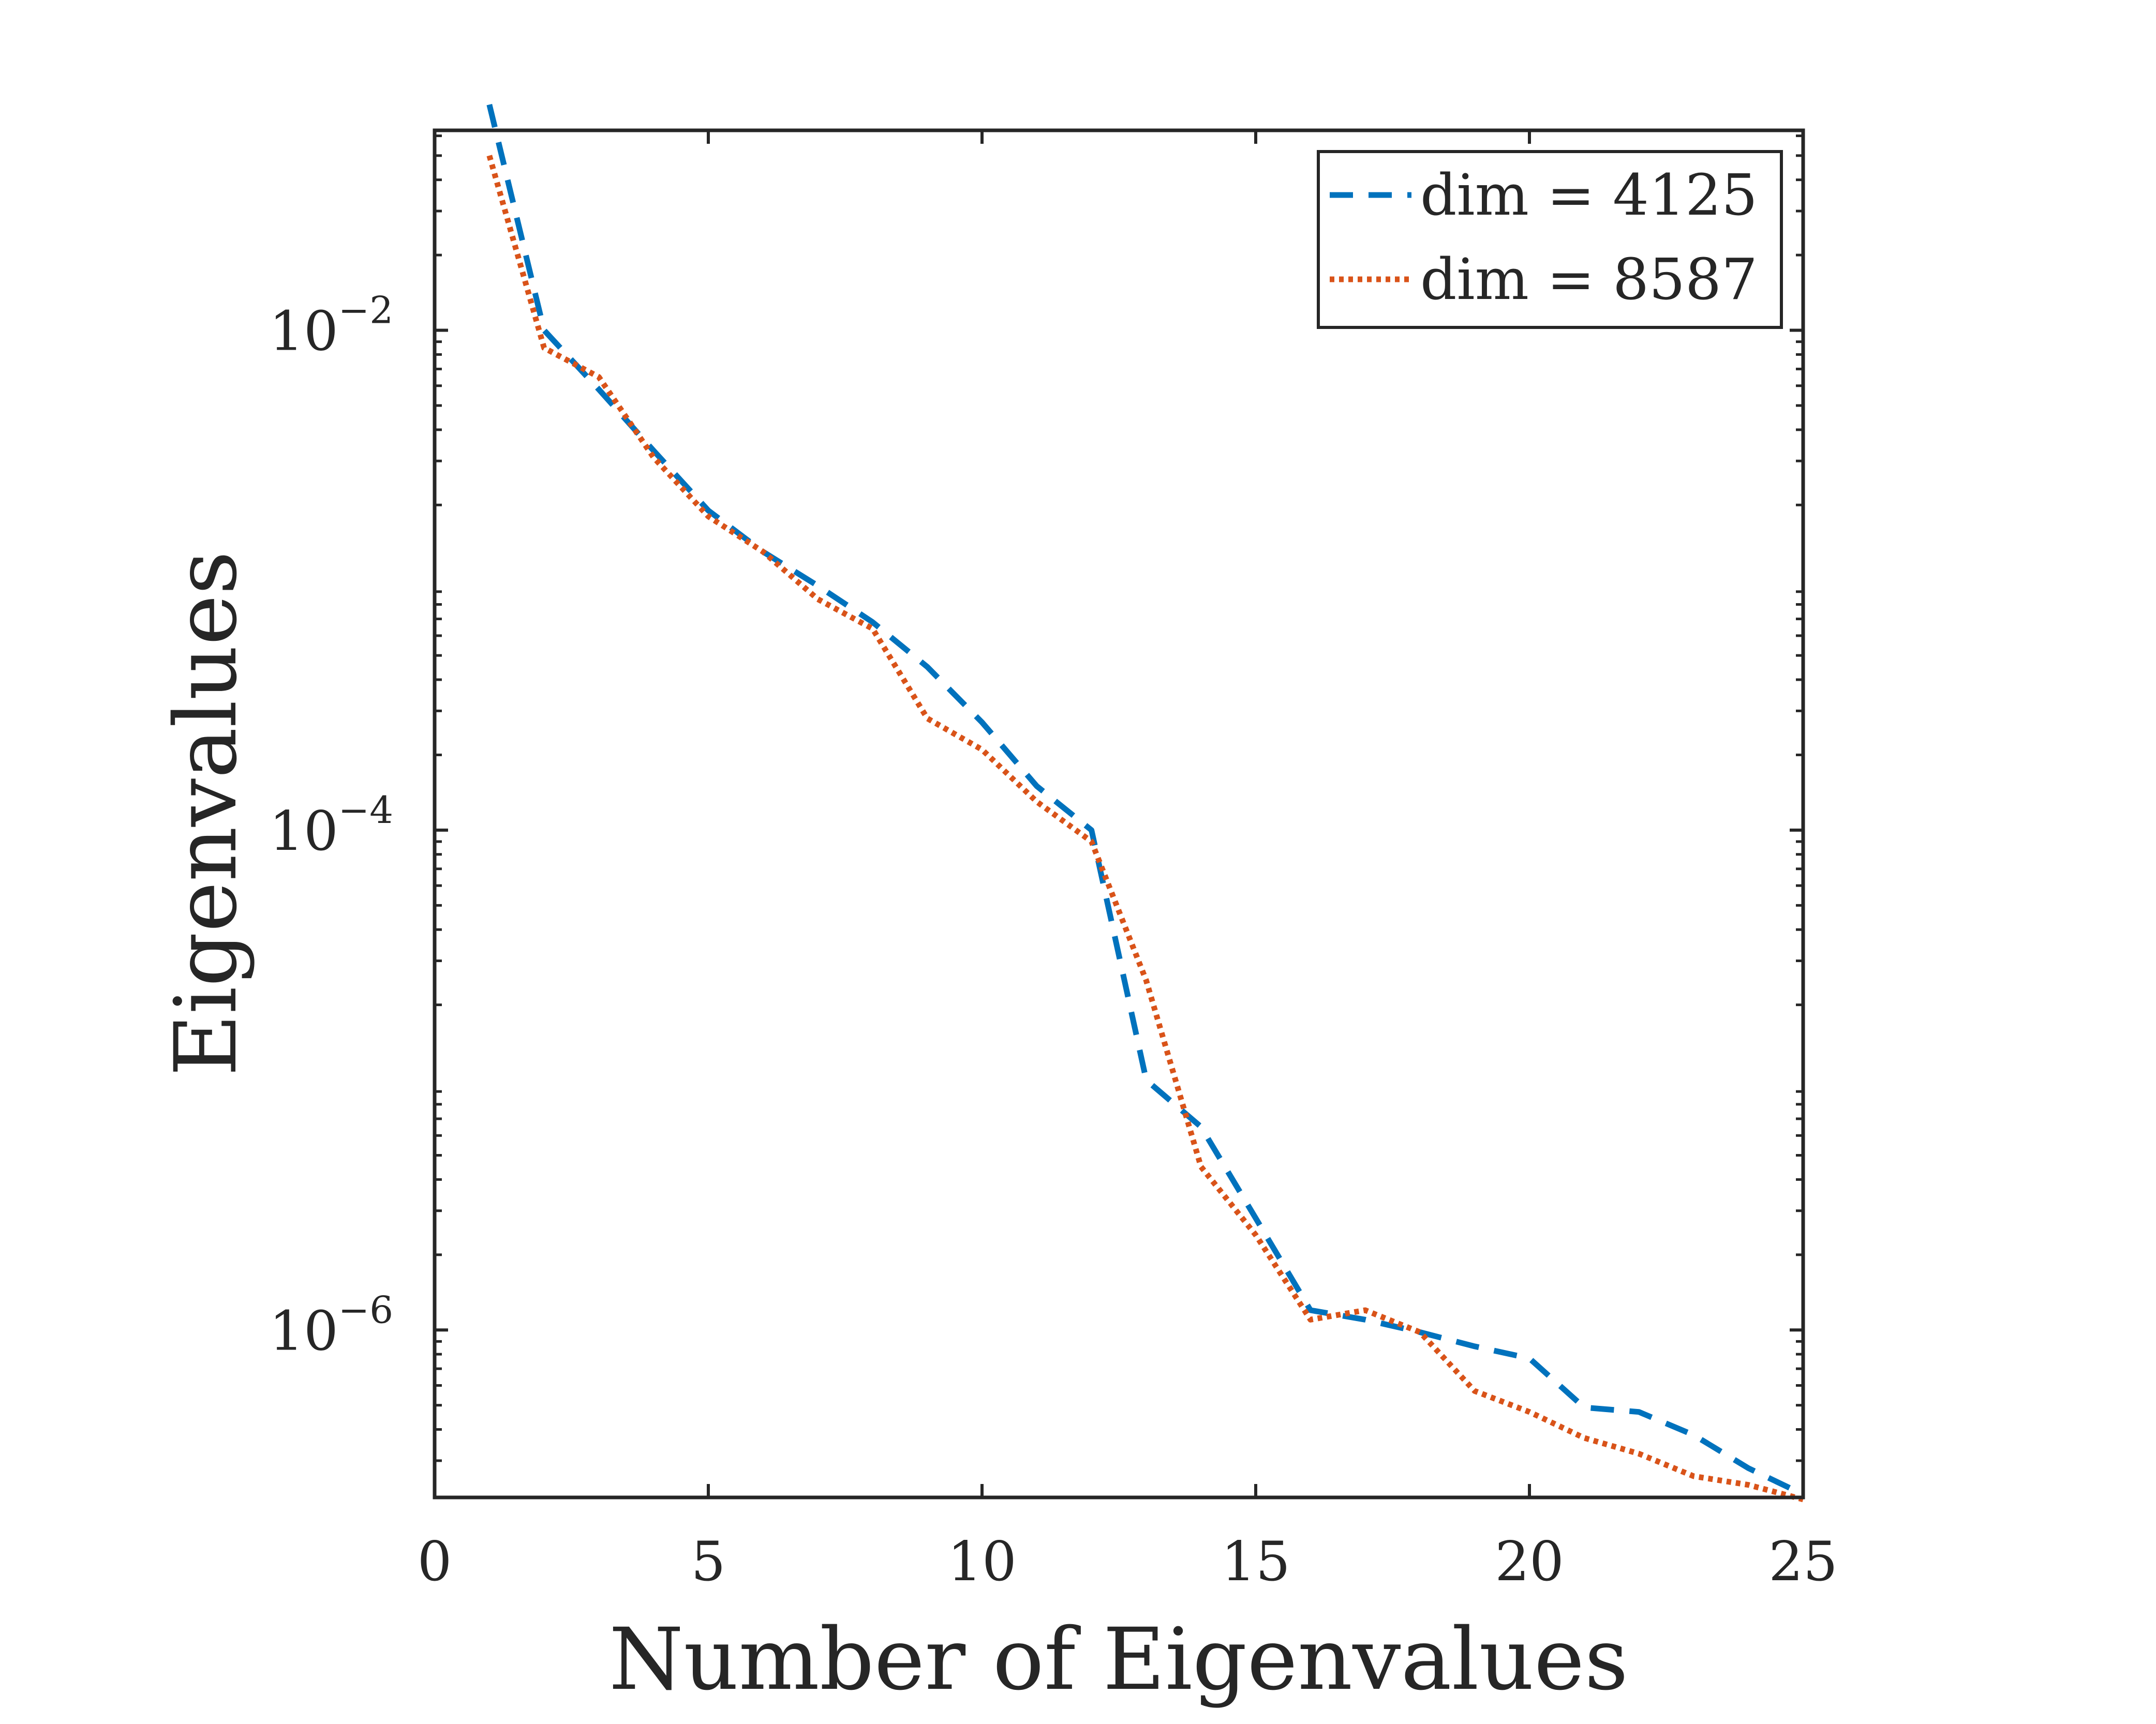 This screenshot has width=2156, height=1724. Describe the element at coordinates (1589, 279) in the screenshot. I see `legend-label-dim-8587: dim = 8587` at that location.